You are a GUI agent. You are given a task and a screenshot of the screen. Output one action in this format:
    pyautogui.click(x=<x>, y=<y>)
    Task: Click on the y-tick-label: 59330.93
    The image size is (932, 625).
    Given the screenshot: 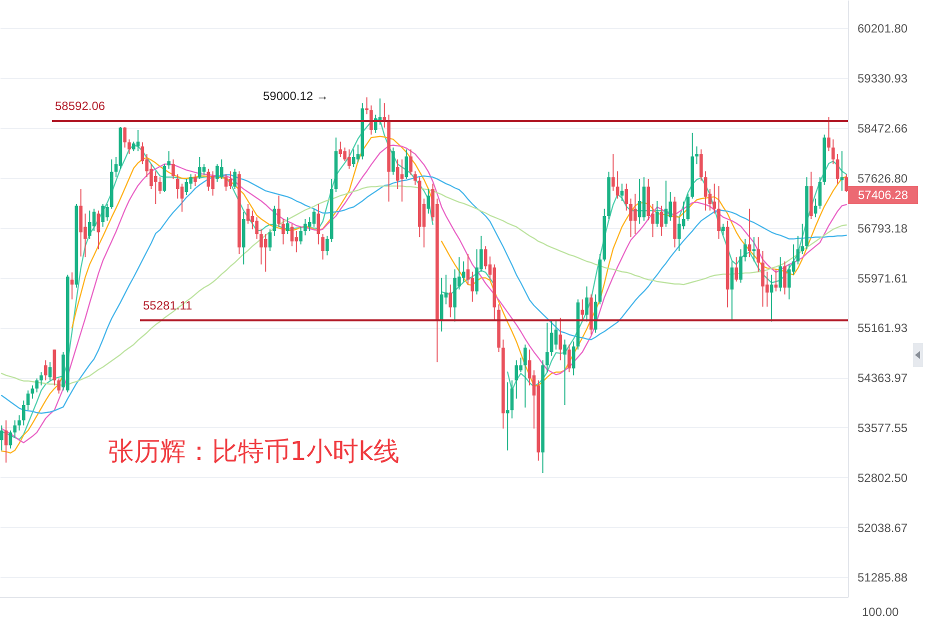 What is the action you would take?
    pyautogui.click(x=883, y=79)
    